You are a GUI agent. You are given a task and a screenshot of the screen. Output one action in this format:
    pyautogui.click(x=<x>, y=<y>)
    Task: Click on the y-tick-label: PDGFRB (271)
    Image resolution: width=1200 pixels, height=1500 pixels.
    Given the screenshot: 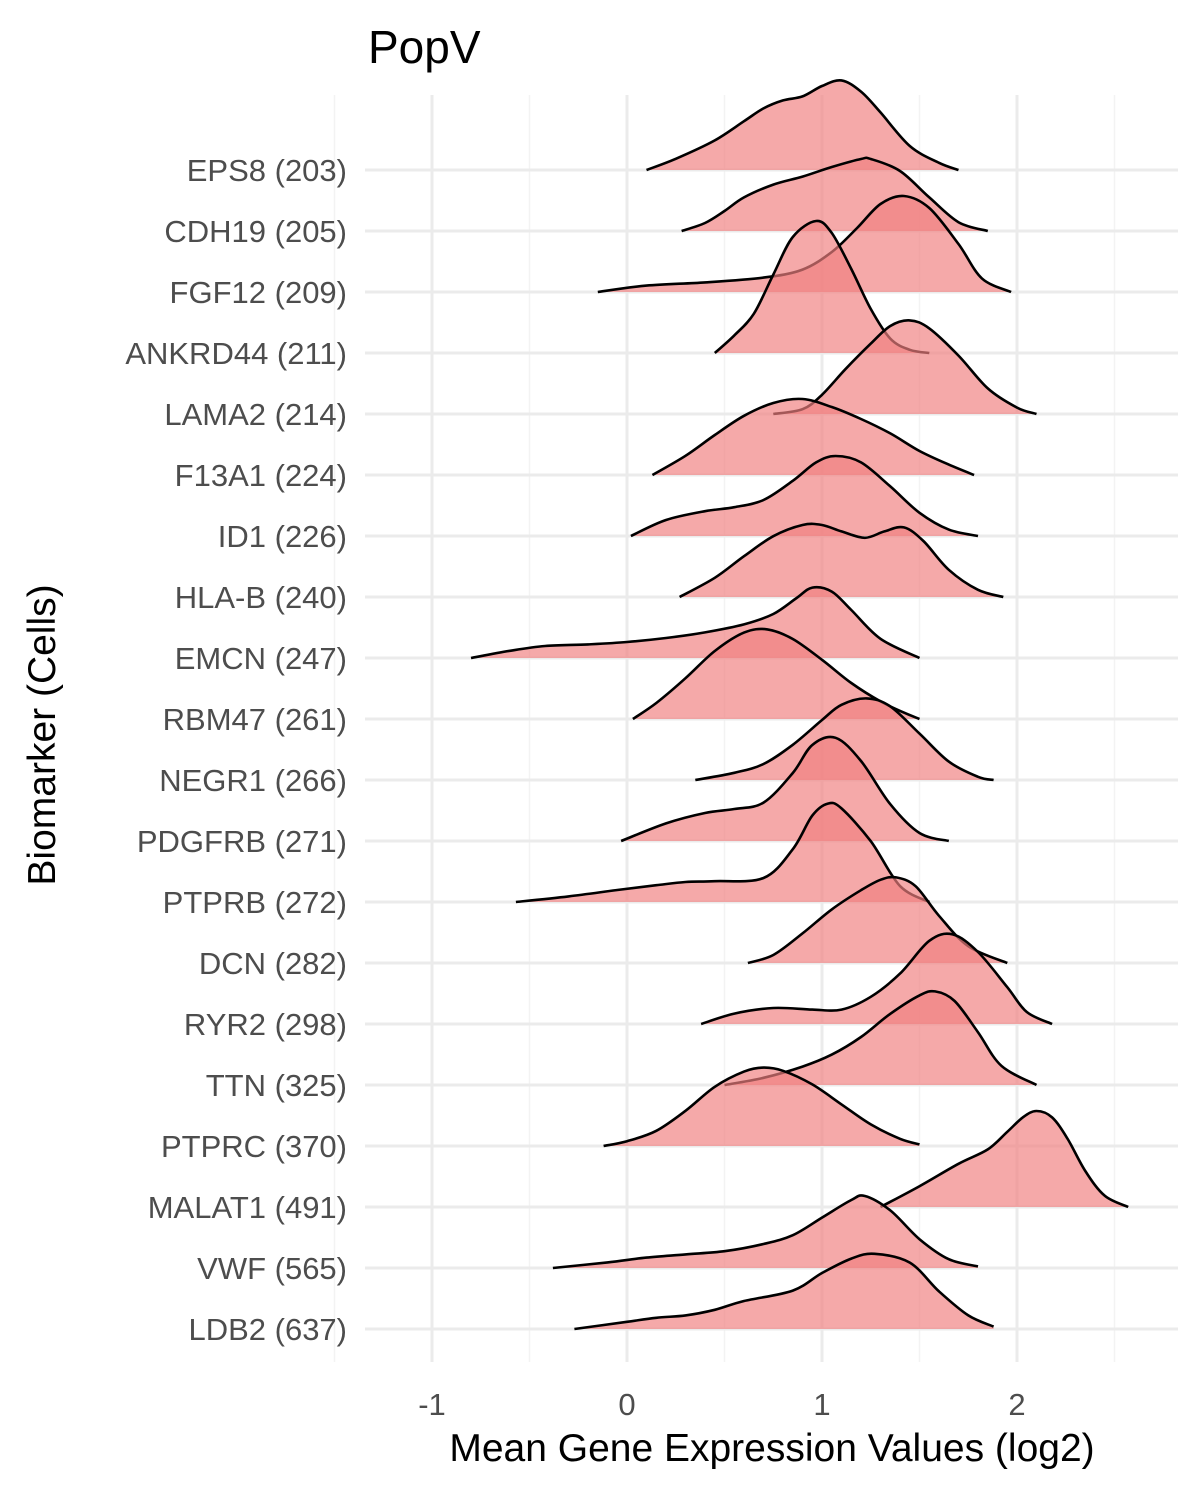 What is the action you would take?
    pyautogui.click(x=242, y=841)
    